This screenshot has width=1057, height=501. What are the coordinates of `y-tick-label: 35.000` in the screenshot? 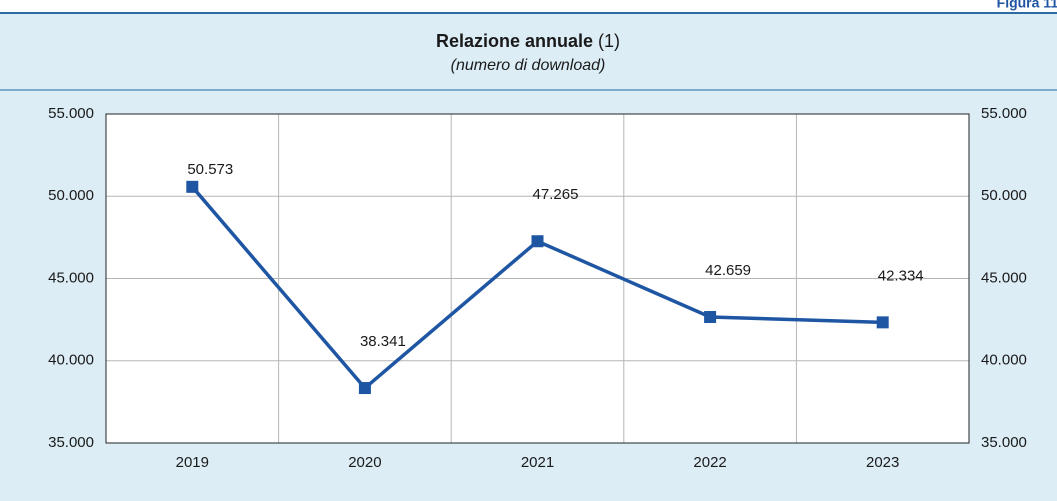 It's located at (71, 442).